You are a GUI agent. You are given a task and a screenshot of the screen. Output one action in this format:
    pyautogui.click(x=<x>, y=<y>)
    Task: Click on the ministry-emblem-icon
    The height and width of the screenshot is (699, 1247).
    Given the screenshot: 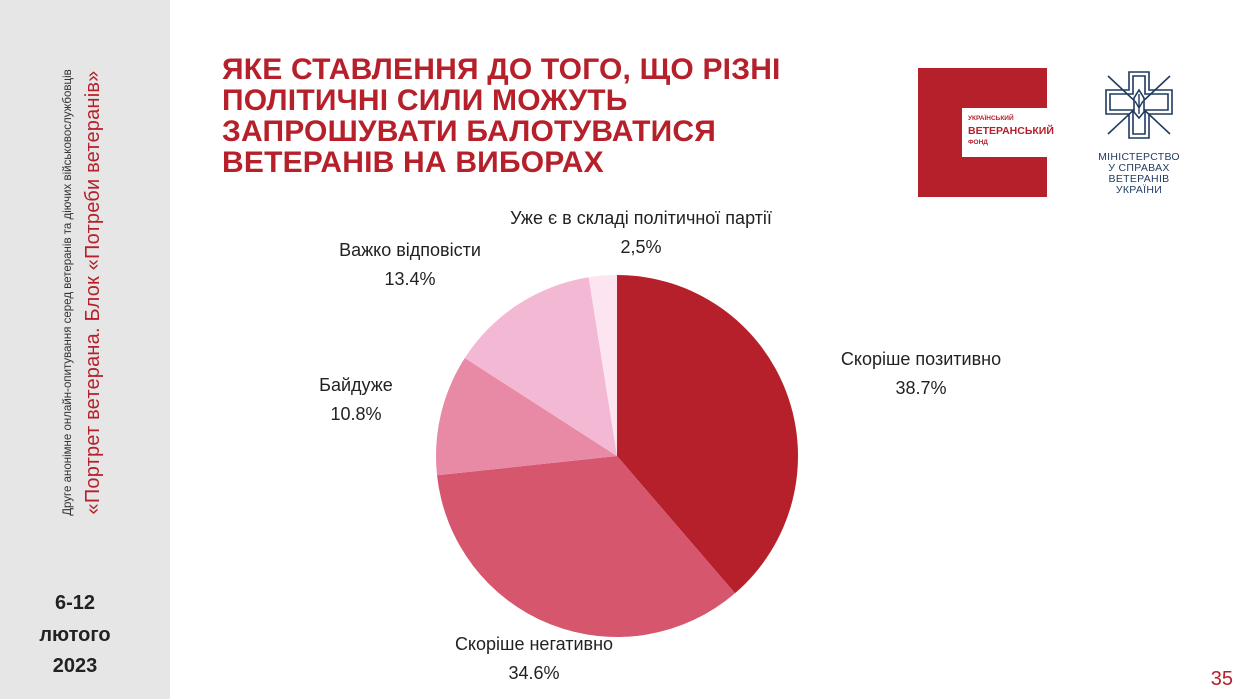 What is the action you would take?
    pyautogui.click(x=1139, y=105)
    